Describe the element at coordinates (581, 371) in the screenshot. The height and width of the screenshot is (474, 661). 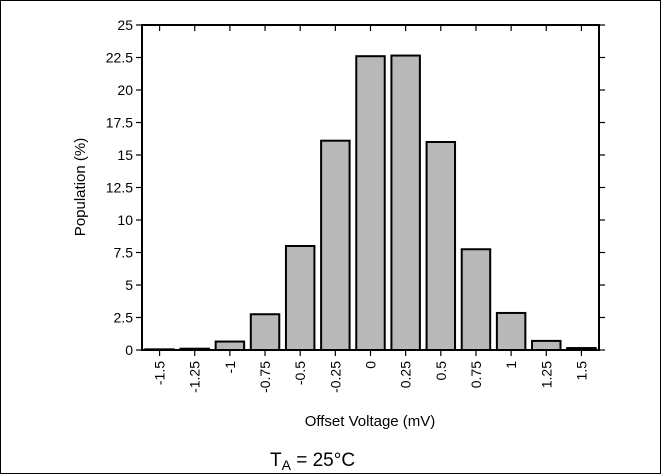
I see `x-tick-label: 1.5` at that location.